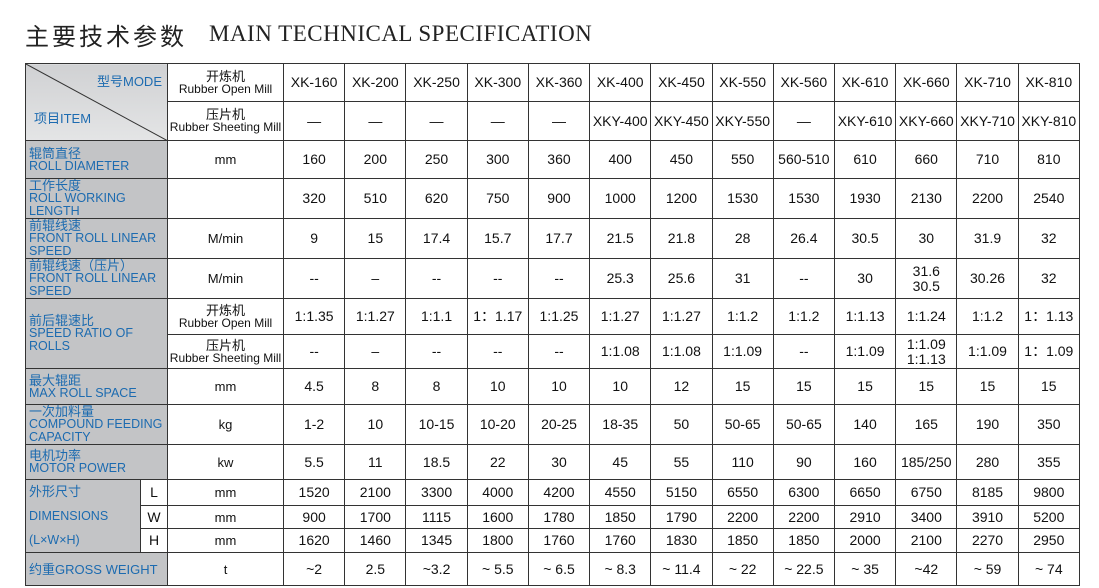 The width and height of the screenshot is (1099, 588). What do you see at coordinates (926, 316) in the screenshot?
I see `value-cell: 1:1.24` at bounding box center [926, 316].